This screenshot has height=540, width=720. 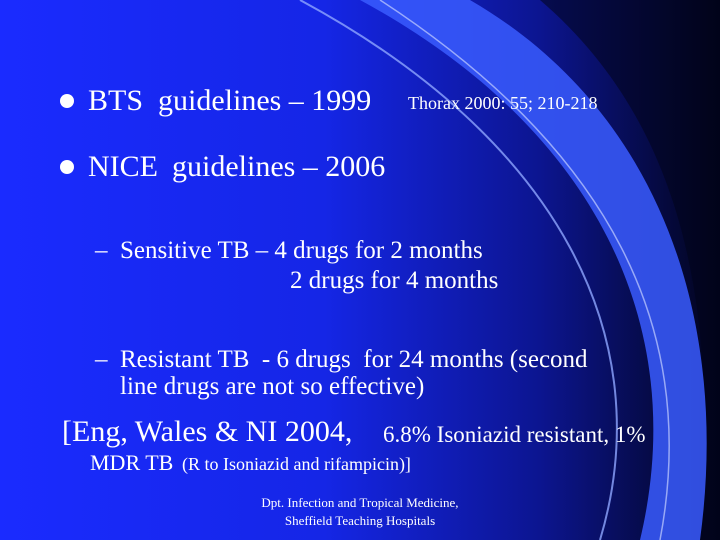 I want to click on bullet-term: NICE, so click(x=123, y=166).